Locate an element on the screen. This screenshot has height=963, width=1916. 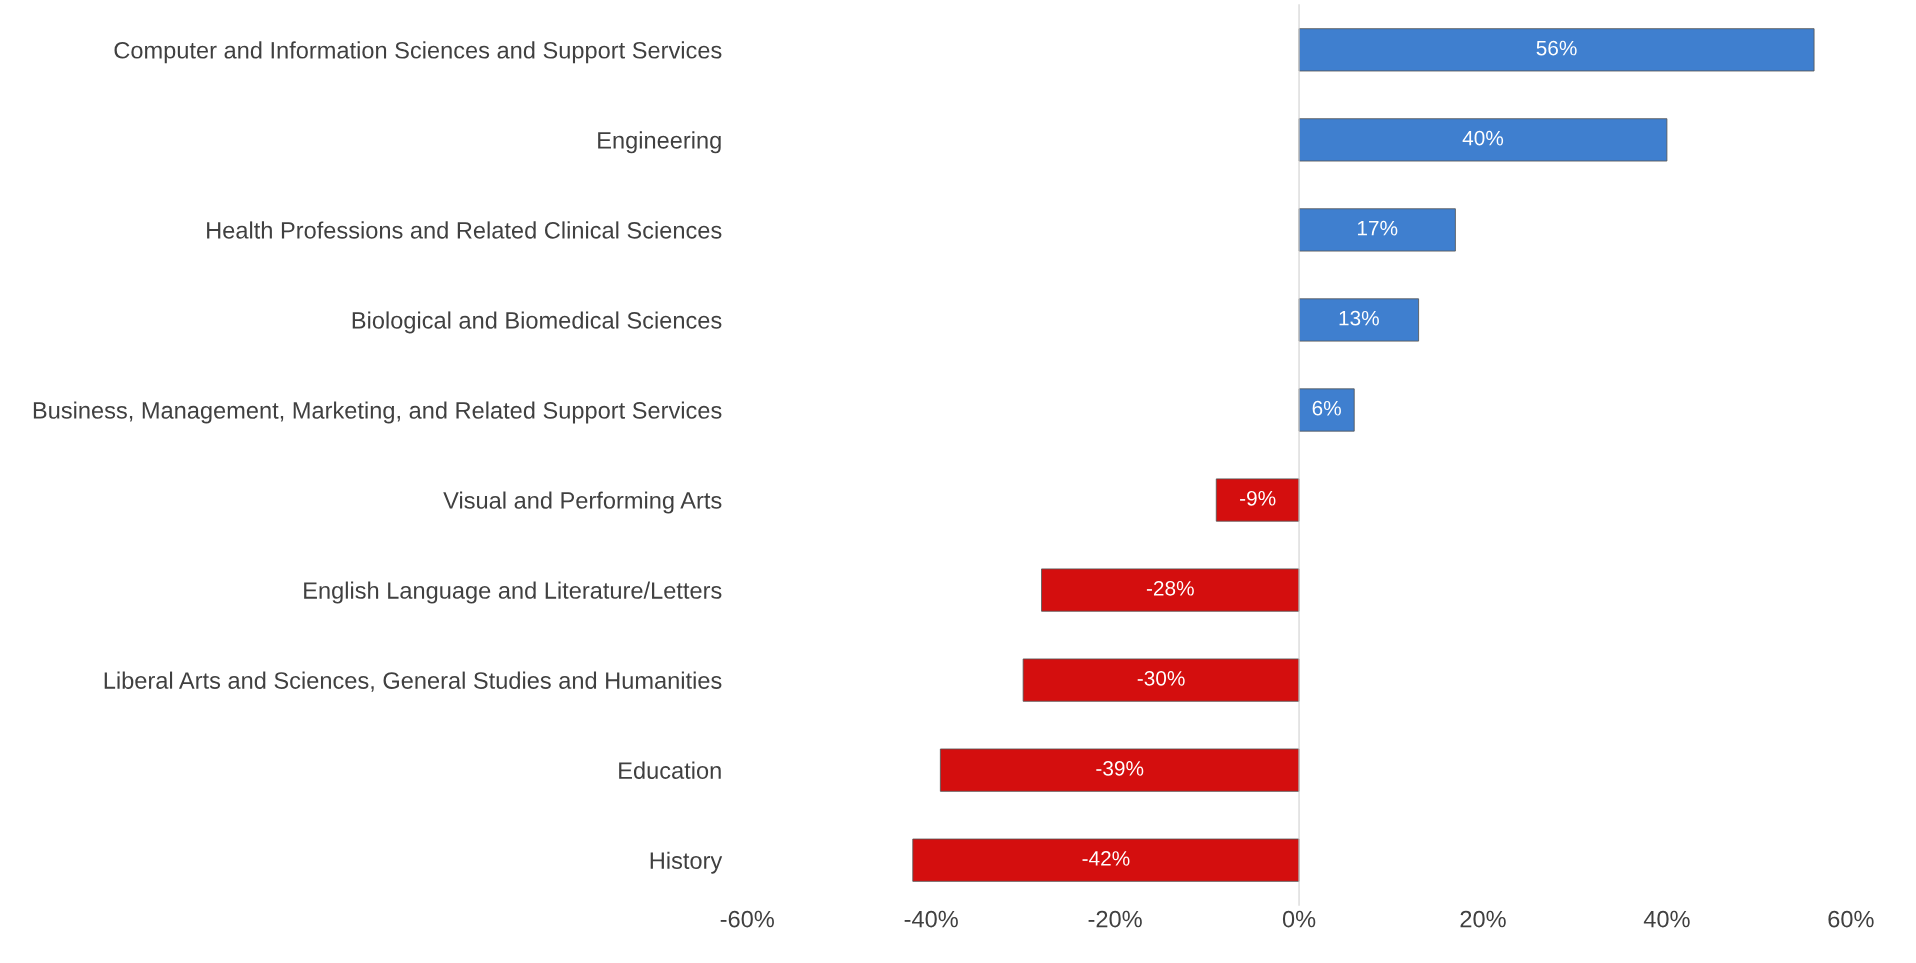
data-label: 40% is located at coordinates (1483, 138).